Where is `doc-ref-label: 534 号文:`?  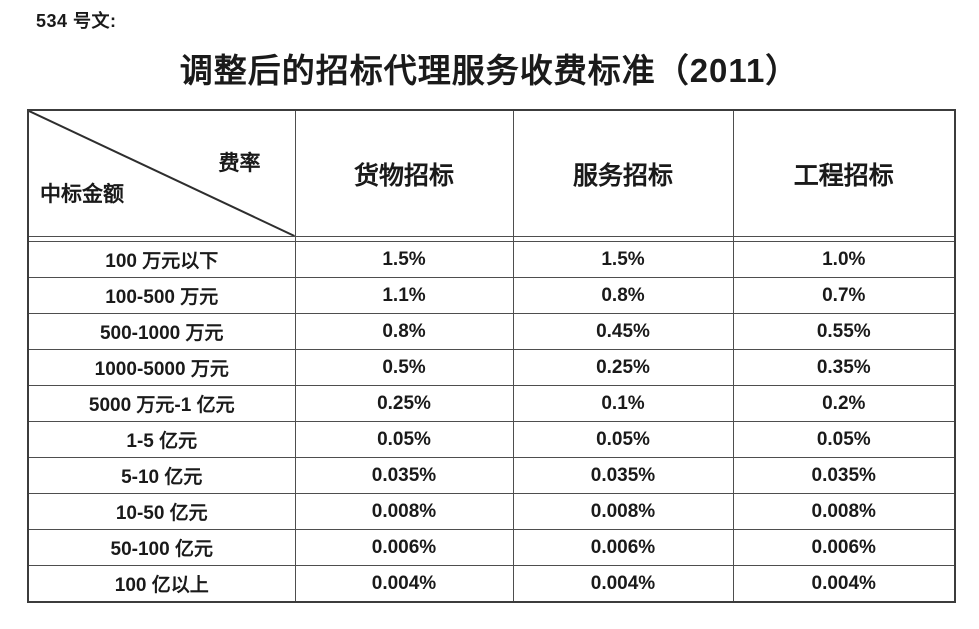 doc-ref-label: 534 号文: is located at coordinates (76, 21).